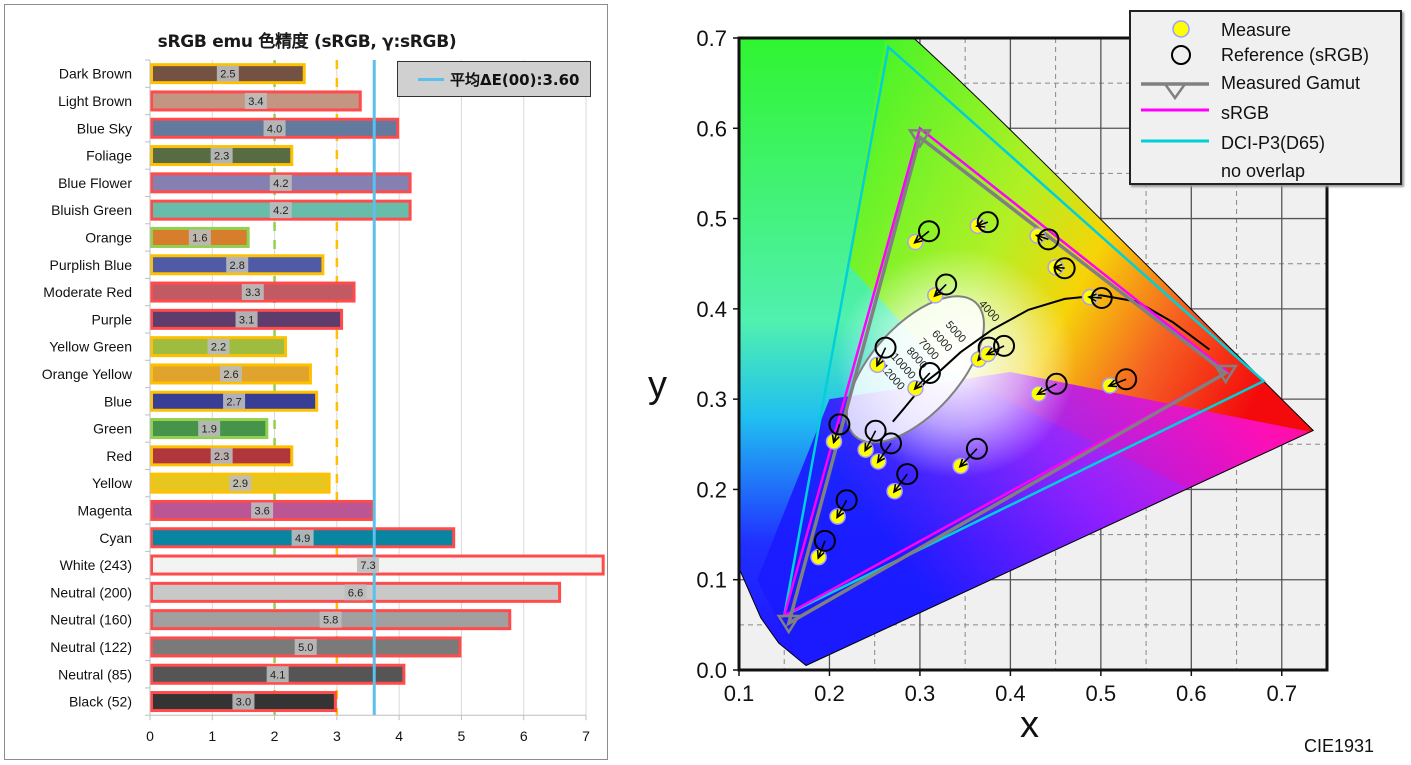  What do you see at coordinates (711, 399) in the screenshot?
I see `y-tick-label: 0.3` at bounding box center [711, 399].